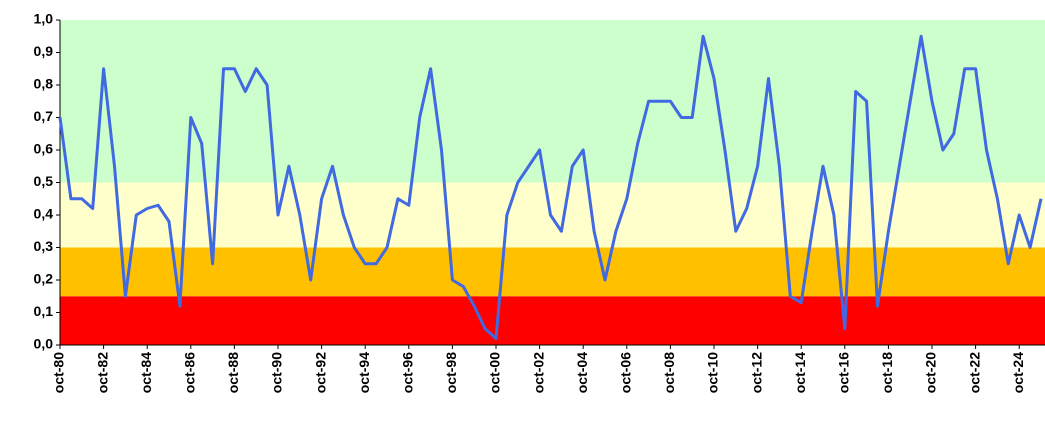 This screenshot has height=424, width=1045. Describe the element at coordinates (974, 372) in the screenshot. I see `x-tick-label: oct-22` at that location.